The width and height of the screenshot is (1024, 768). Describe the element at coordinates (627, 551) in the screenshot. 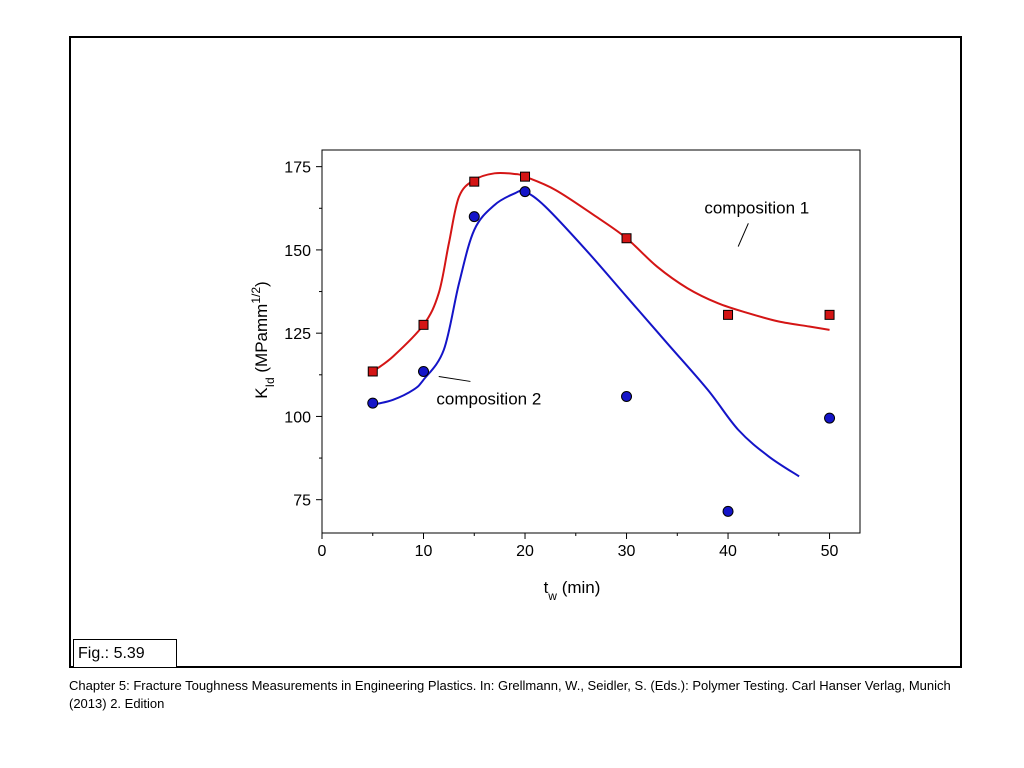

I see `x-tick-label: 30` at that location.